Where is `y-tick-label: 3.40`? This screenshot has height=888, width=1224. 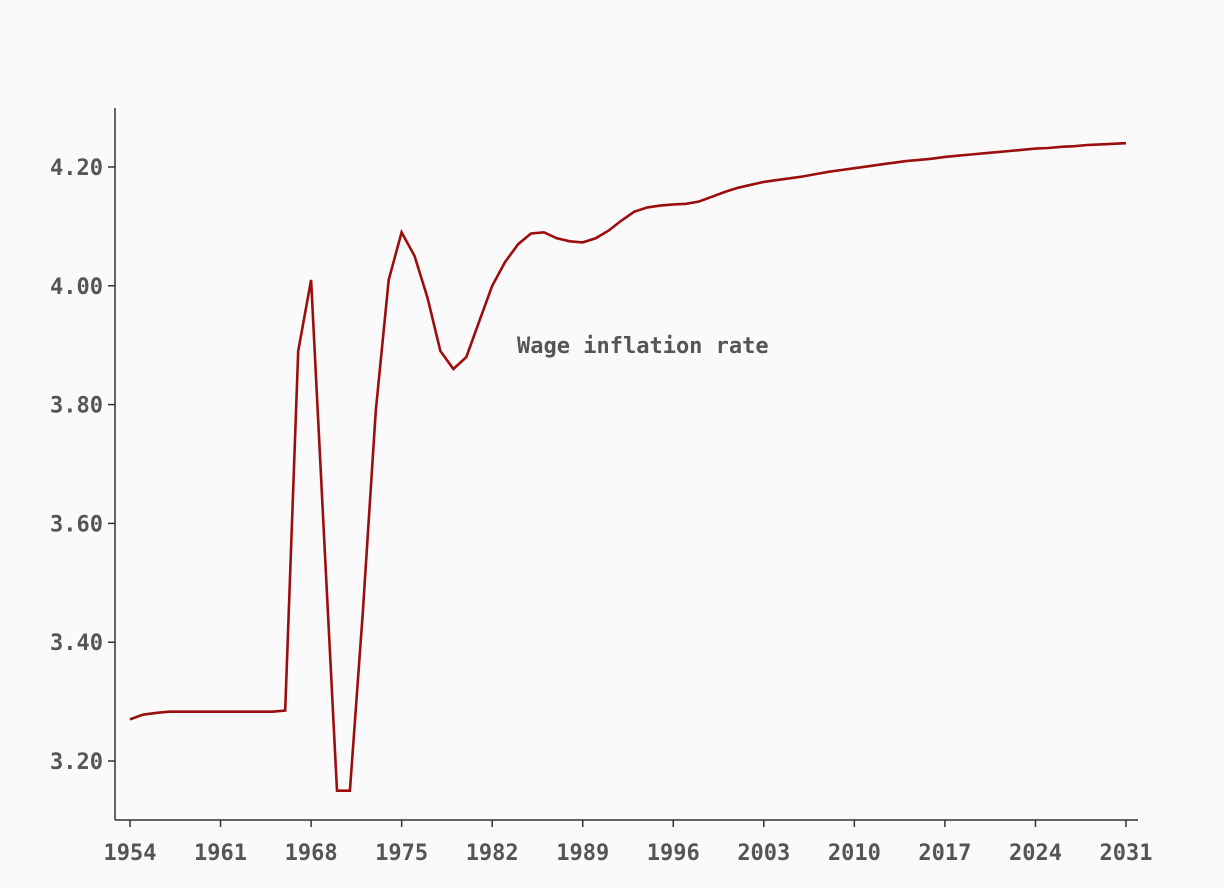 y-tick-label: 3.40 is located at coordinates (76, 643).